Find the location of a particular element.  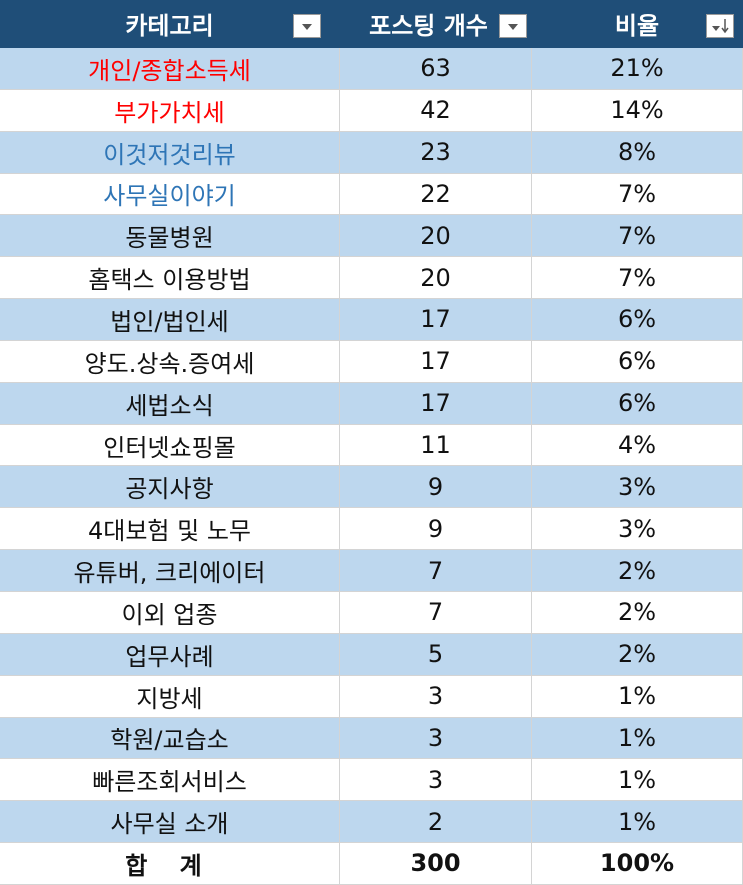

count-cell: 63 is located at coordinates (436, 69).